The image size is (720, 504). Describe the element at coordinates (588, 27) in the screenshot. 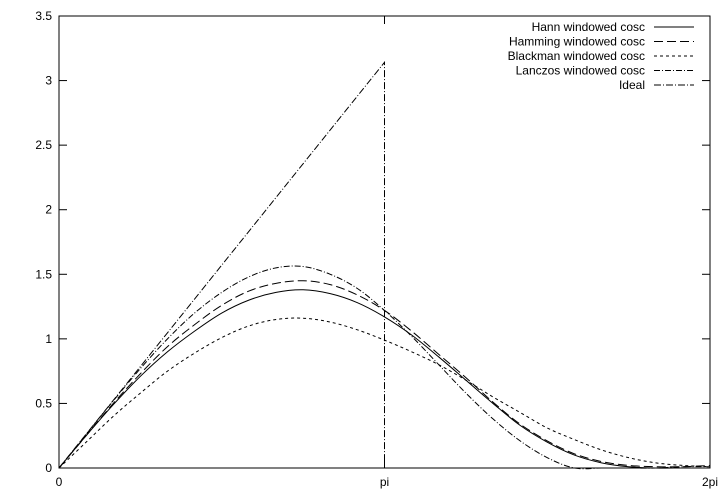

I see `legend-label: Hann windowed cosc` at that location.